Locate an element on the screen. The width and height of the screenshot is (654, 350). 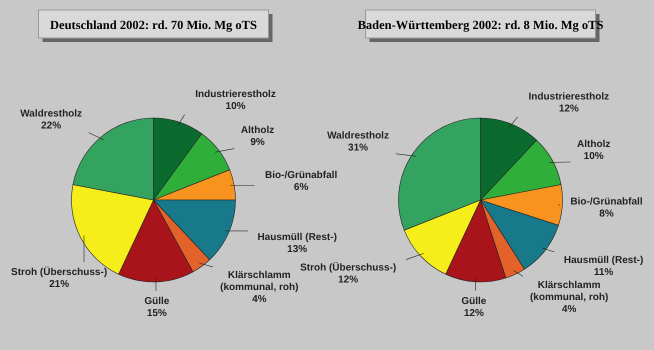
data-label: 6% is located at coordinates (301, 188).